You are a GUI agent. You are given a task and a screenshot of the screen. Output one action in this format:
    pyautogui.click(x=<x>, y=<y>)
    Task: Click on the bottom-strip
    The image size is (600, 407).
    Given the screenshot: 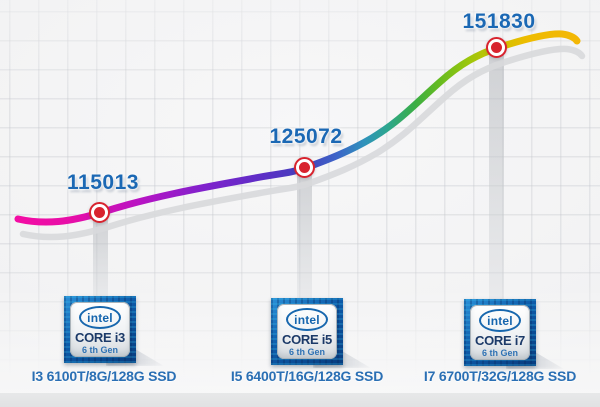 What is the action you would take?
    pyautogui.click(x=300, y=400)
    